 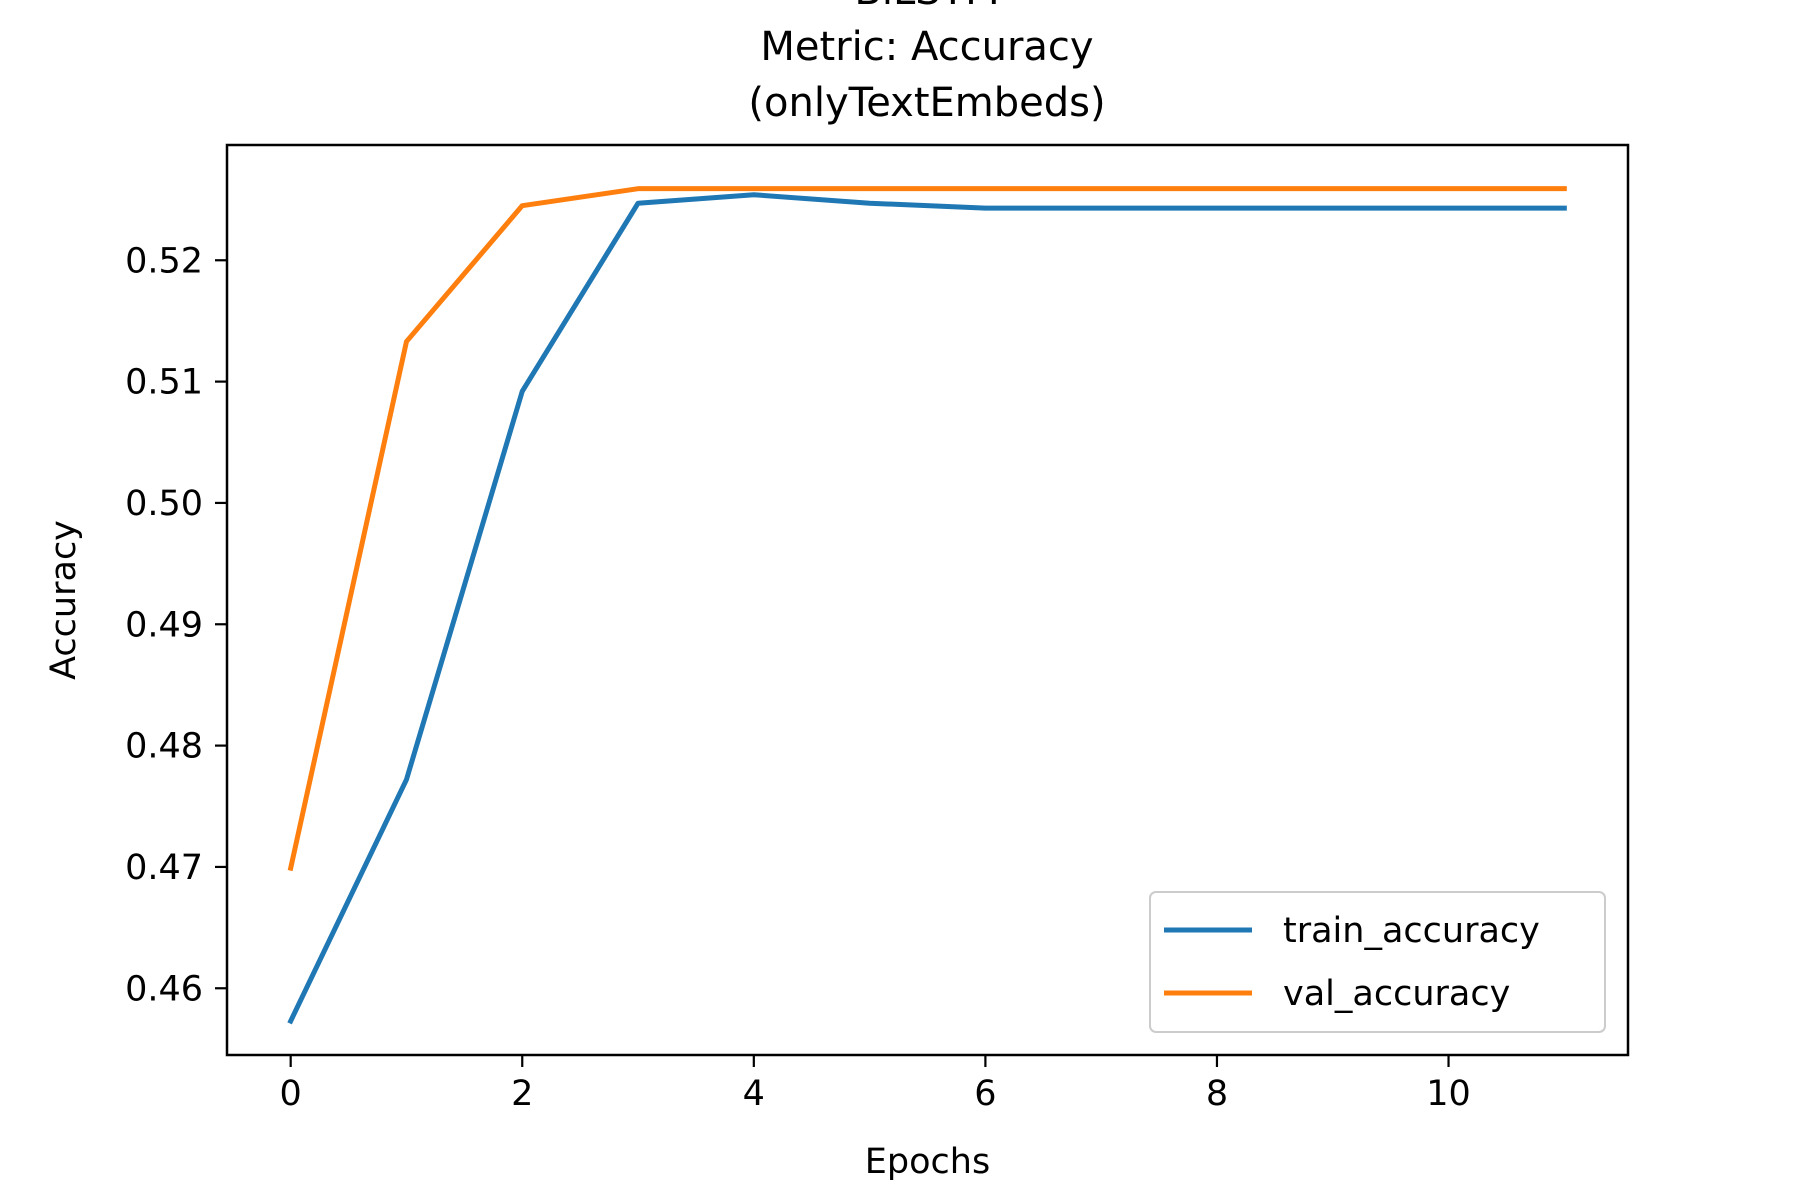 I want to click on x-tick-label: 2, so click(x=522, y=1094).